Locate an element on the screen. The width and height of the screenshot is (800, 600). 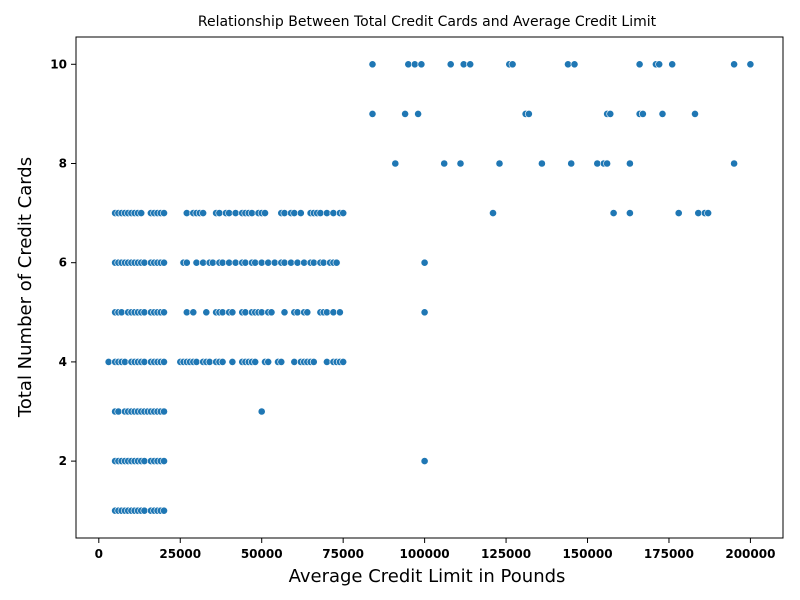
x-tick-label: 100000 is located at coordinates (425, 554).